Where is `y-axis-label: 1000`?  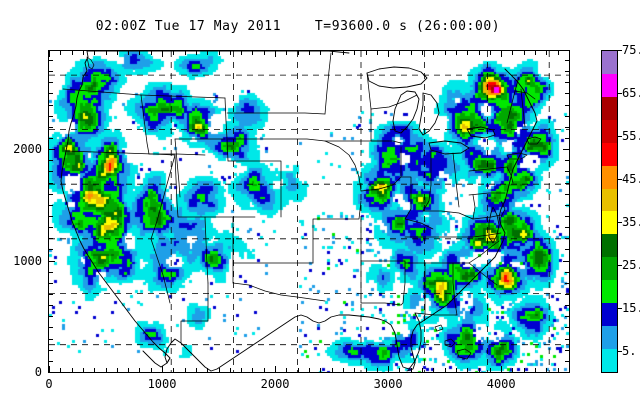 y-axis-label: 1000 is located at coordinates (27, 260).